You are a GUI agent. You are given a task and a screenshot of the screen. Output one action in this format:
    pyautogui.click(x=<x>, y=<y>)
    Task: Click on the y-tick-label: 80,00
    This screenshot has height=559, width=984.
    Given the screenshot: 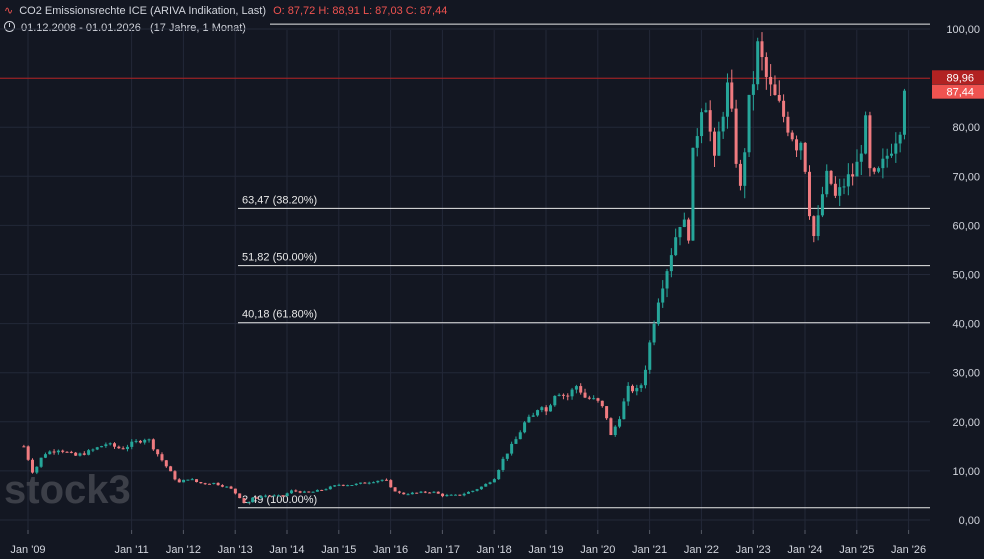 What is the action you would take?
    pyautogui.click(x=966, y=128)
    